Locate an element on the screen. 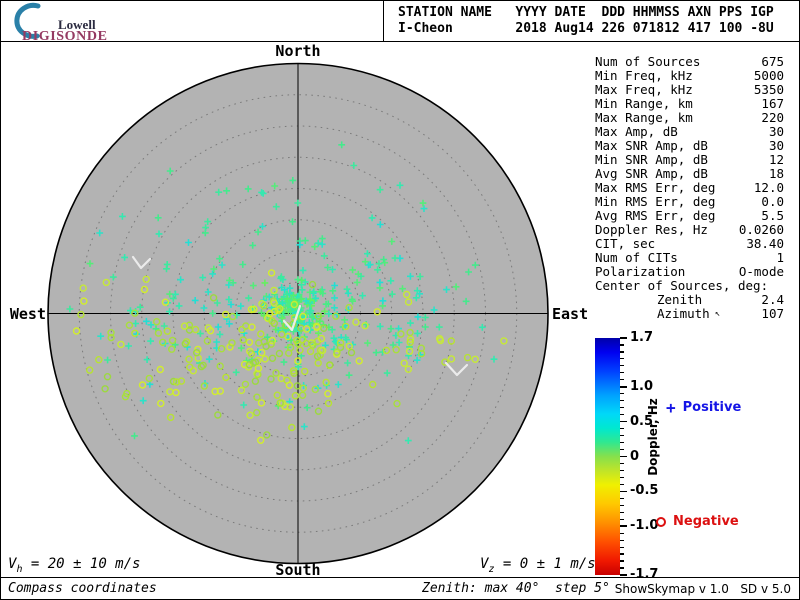  parameter-row: Doppler Res, Hz 0.0260 is located at coordinates (689, 230).